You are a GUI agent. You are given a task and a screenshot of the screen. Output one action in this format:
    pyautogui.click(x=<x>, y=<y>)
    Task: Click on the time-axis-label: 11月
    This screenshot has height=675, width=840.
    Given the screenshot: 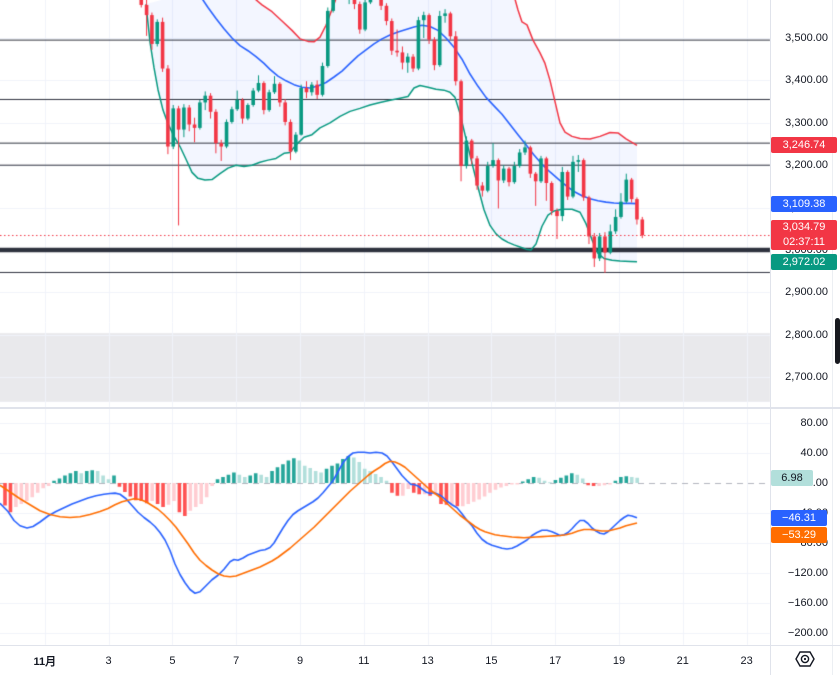 What is the action you would take?
    pyautogui.click(x=45, y=662)
    